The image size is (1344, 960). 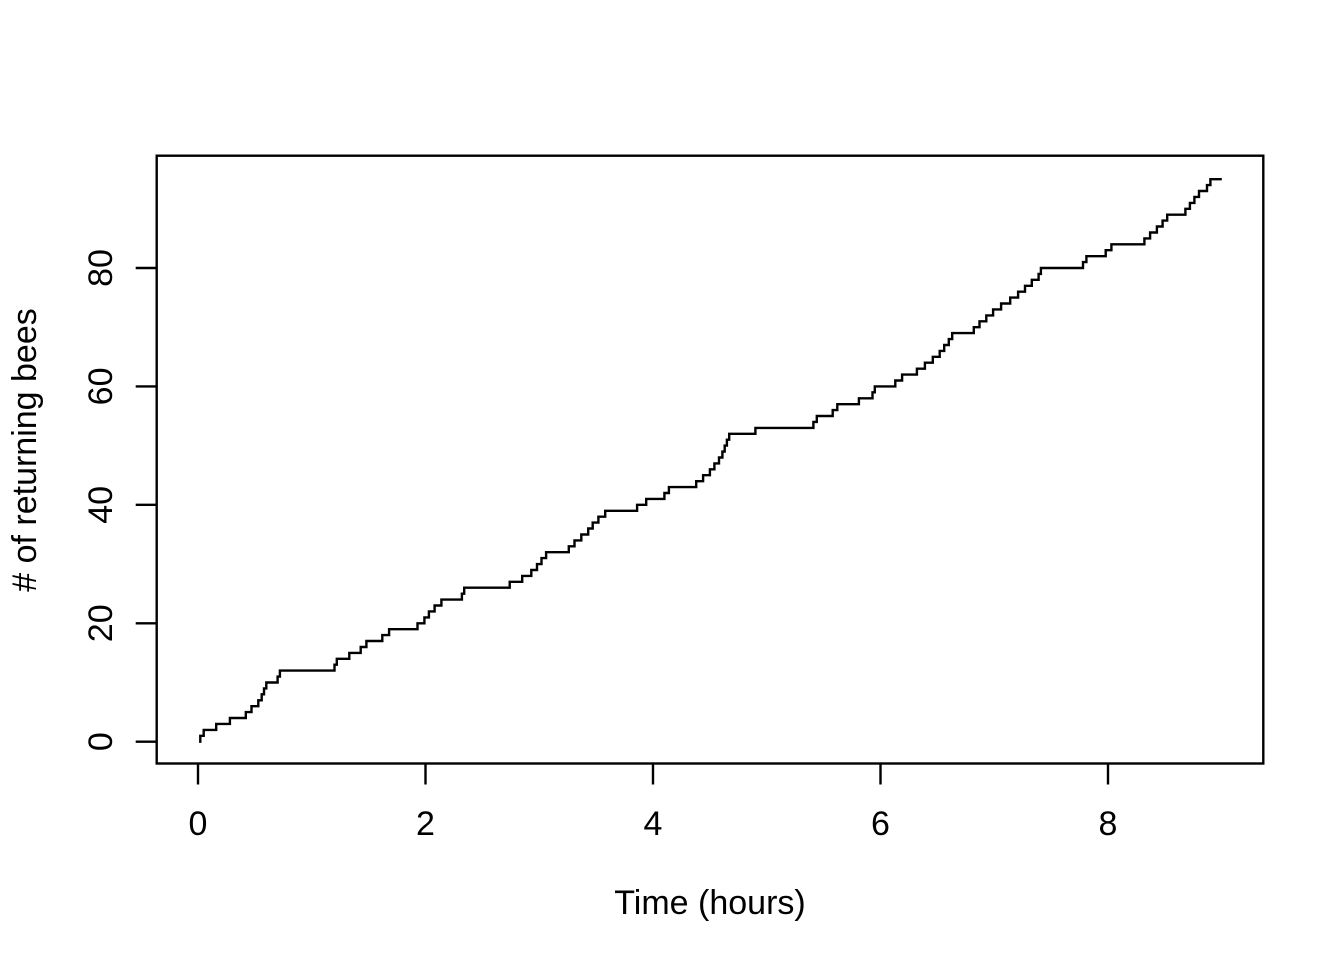 I want to click on x-tick-label: 6, so click(x=880, y=824).